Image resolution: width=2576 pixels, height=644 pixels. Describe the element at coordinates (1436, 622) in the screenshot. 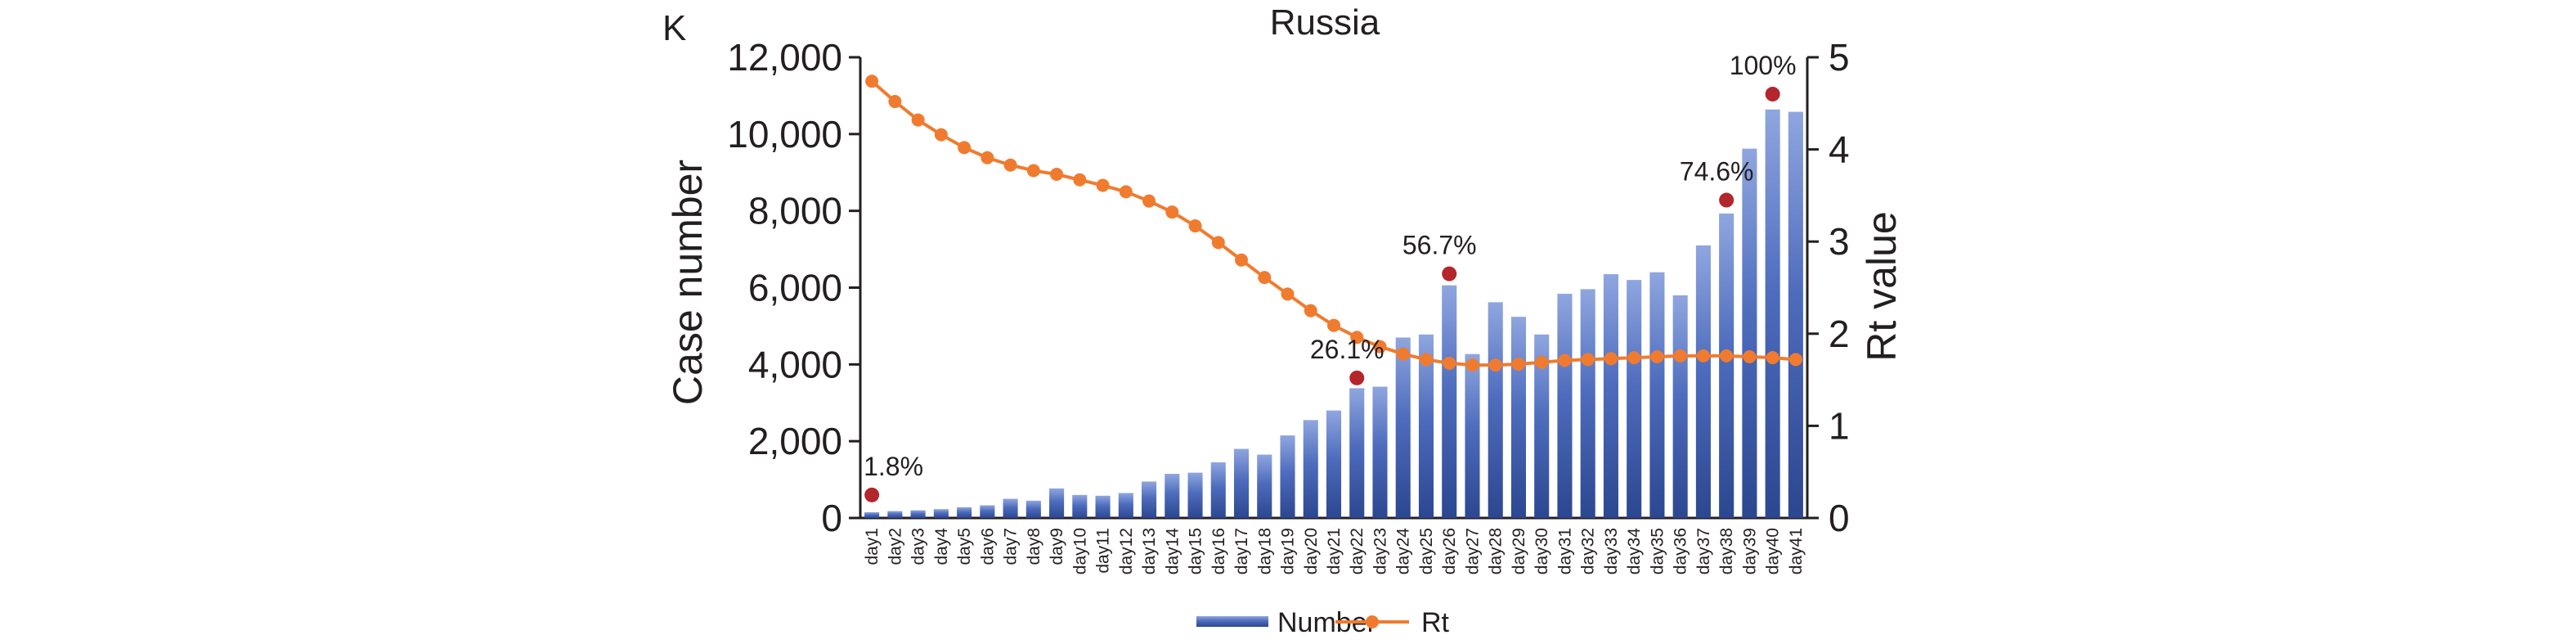

I see `legend-rt-label: Rt` at that location.